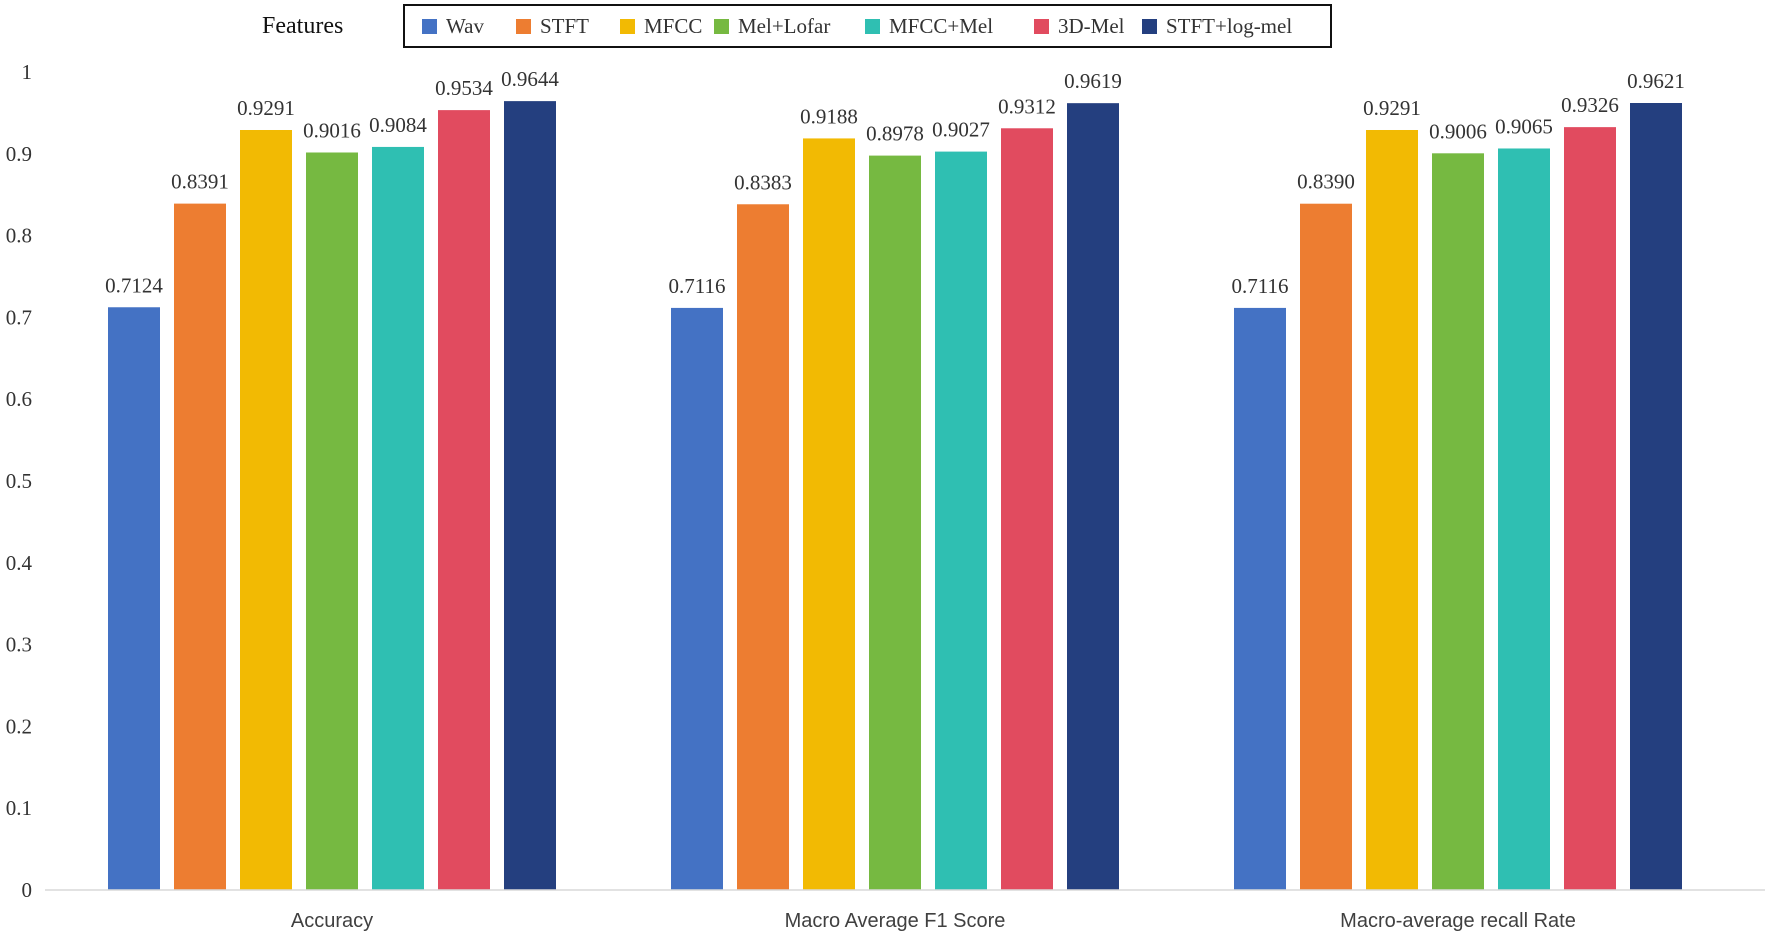  I want to click on y-tick-label: 0, so click(27, 890).